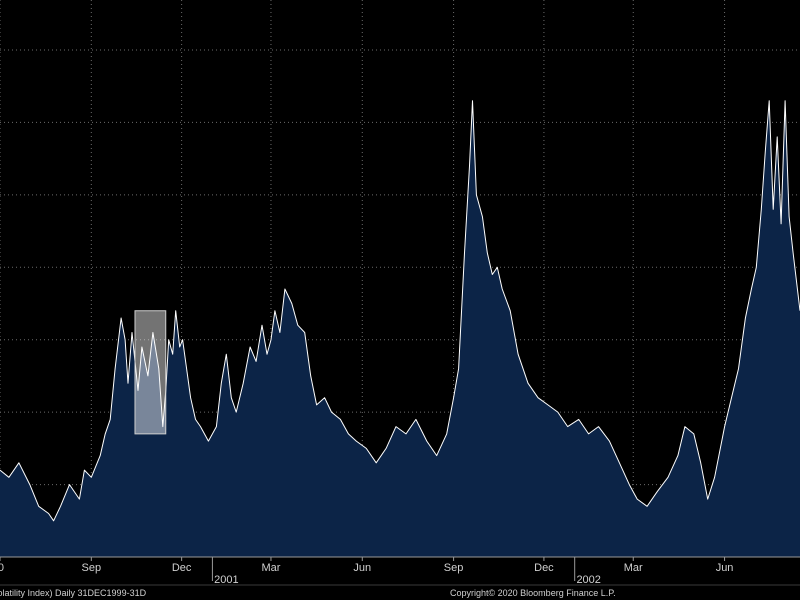 The image size is (800, 600). What do you see at coordinates (533, 593) in the screenshot?
I see `footer-right-text: Copyright© 2020 Bloomberg Finance L.P.` at bounding box center [533, 593].